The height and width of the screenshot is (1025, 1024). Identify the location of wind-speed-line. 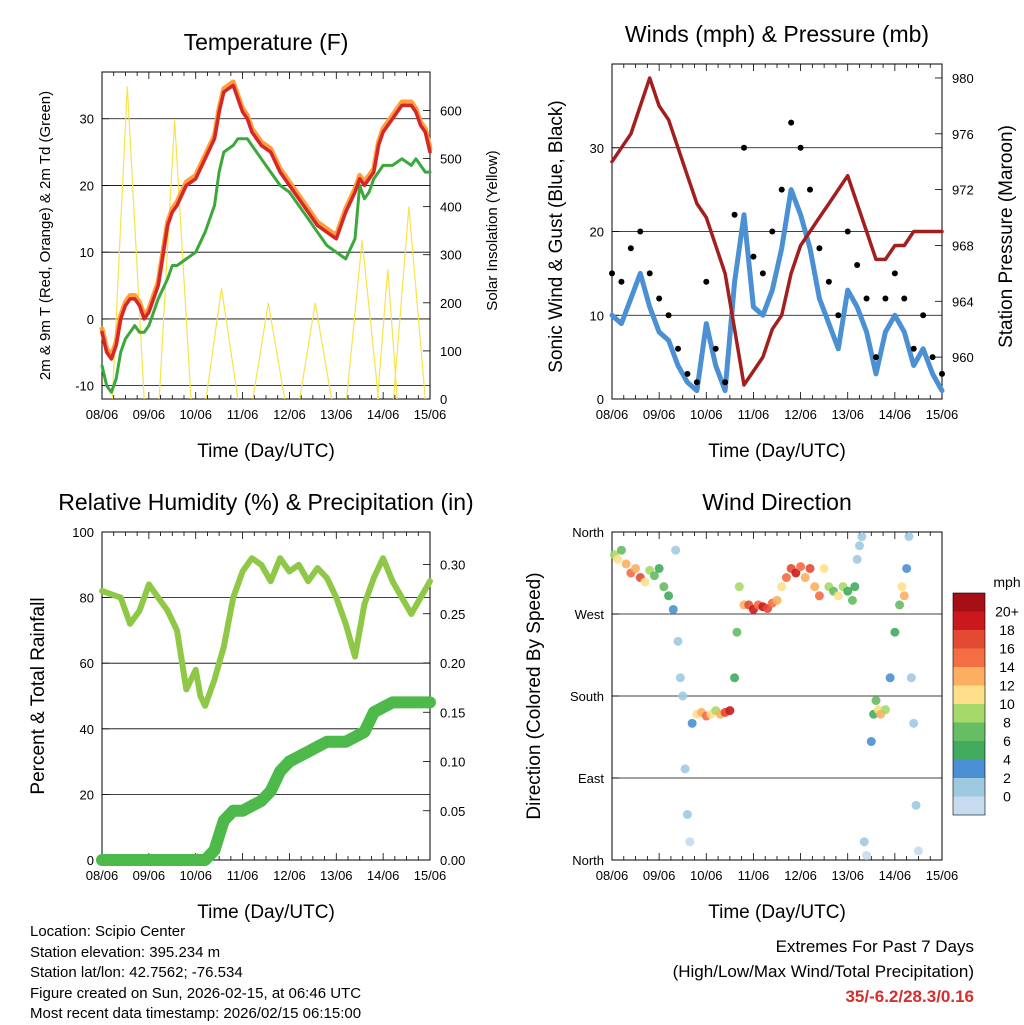
(777, 290).